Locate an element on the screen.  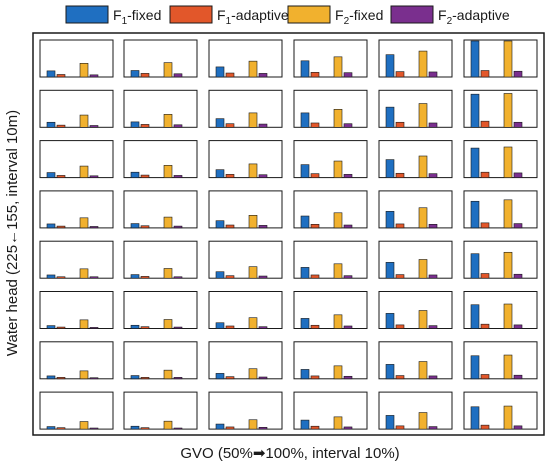
bar-f2_fixed-r2-c5 is located at coordinates (423, 115).